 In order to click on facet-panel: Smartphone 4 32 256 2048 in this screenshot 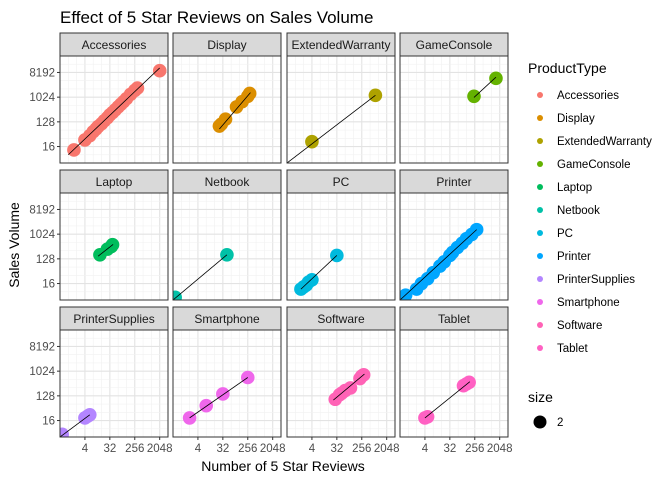, I will do `click(229, 380)`.